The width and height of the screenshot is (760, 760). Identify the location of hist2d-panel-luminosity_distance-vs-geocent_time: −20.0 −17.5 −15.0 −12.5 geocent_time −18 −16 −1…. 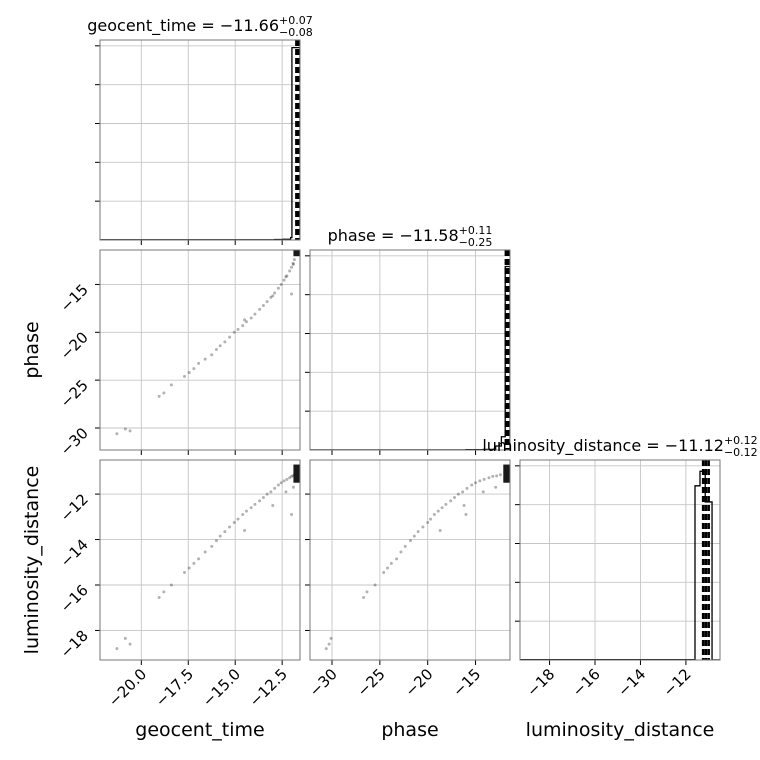
(161, 600).